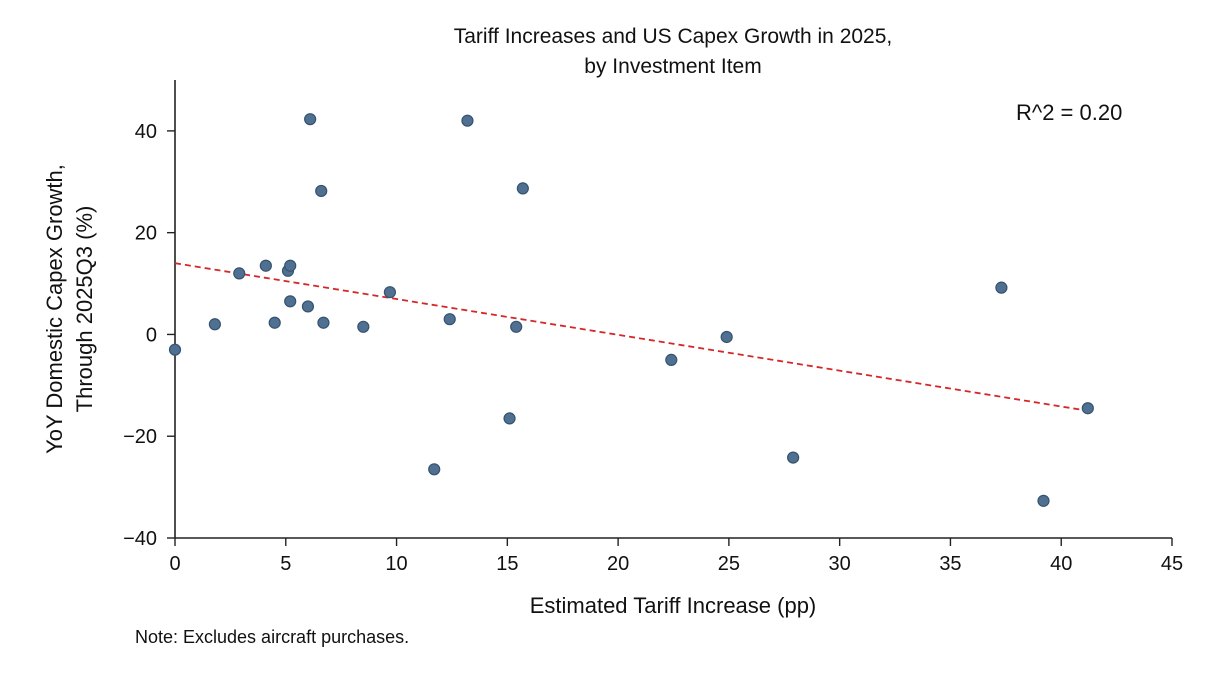 The image size is (1222, 676). Describe the element at coordinates (272, 637) in the screenshot. I see `chart-note: Note: Excludes aircraft purchases.` at that location.